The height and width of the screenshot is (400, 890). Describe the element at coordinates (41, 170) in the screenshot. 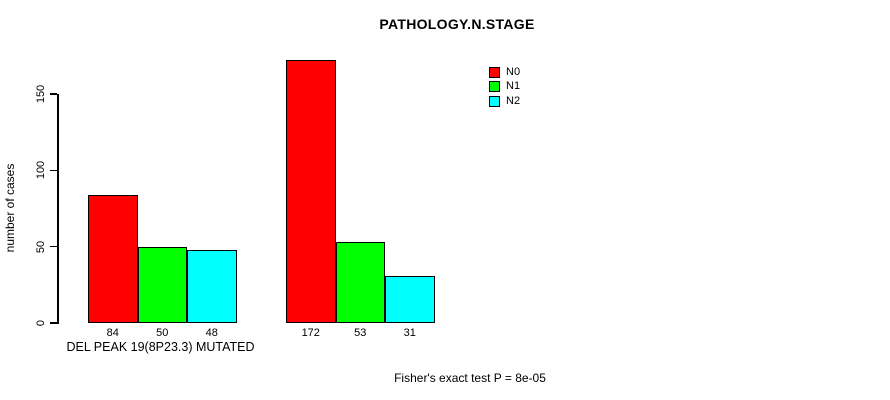

I see `y-tick-label: 100` at that location.